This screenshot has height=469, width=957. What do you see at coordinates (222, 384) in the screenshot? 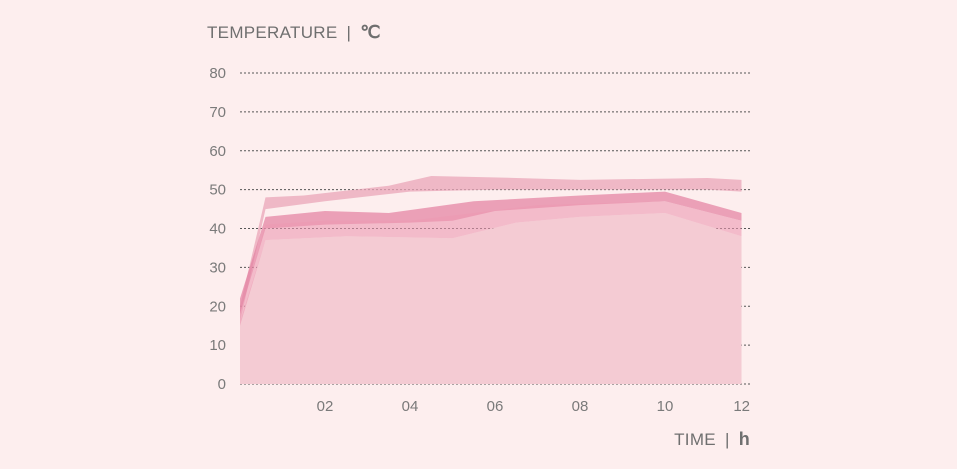
I see `y-tick-label: 0` at bounding box center [222, 384].